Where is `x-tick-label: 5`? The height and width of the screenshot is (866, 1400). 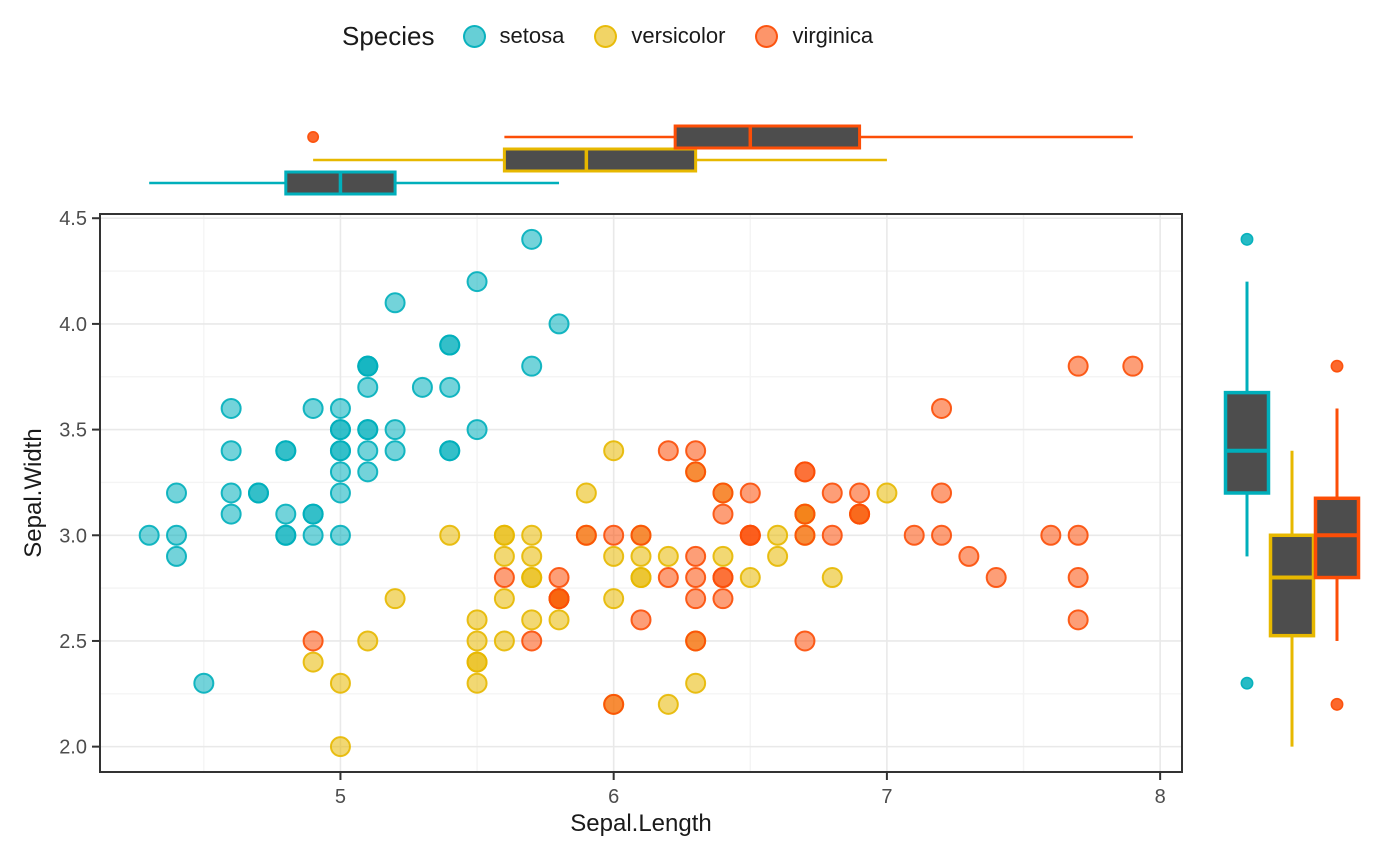
x-tick-label: 5 is located at coordinates (340, 797).